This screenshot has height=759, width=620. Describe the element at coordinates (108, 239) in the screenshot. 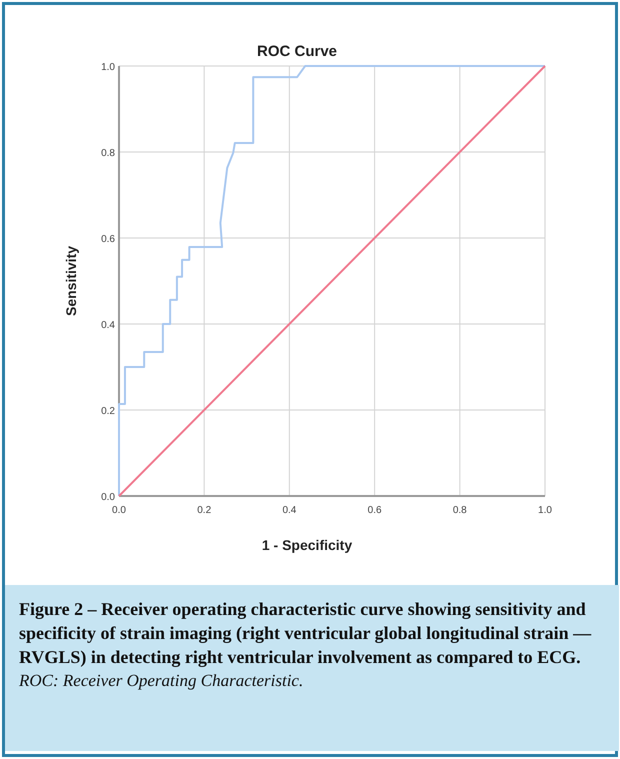

I see `y-tick-label: 0.6` at that location.